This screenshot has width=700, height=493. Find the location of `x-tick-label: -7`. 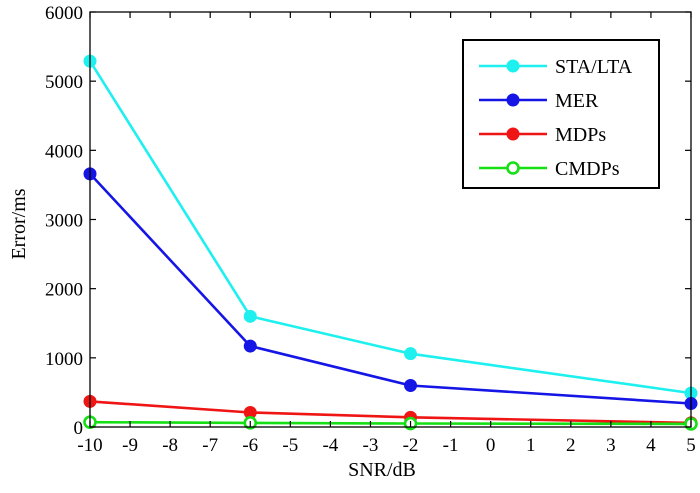

x-tick-label: -7 is located at coordinates (210, 445).